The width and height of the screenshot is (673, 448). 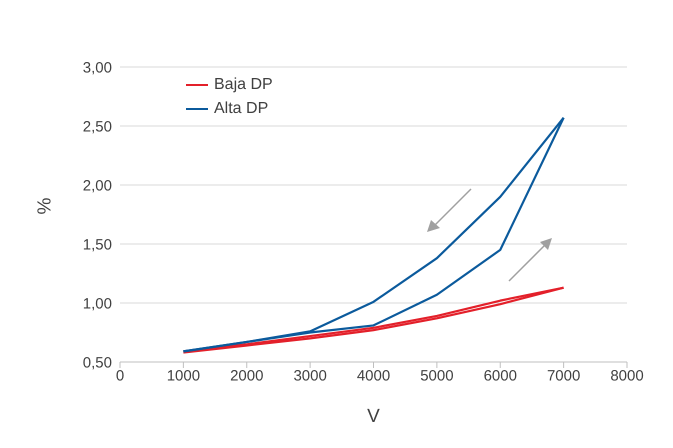 I want to click on x-tick-label: 8000, so click(x=627, y=376).